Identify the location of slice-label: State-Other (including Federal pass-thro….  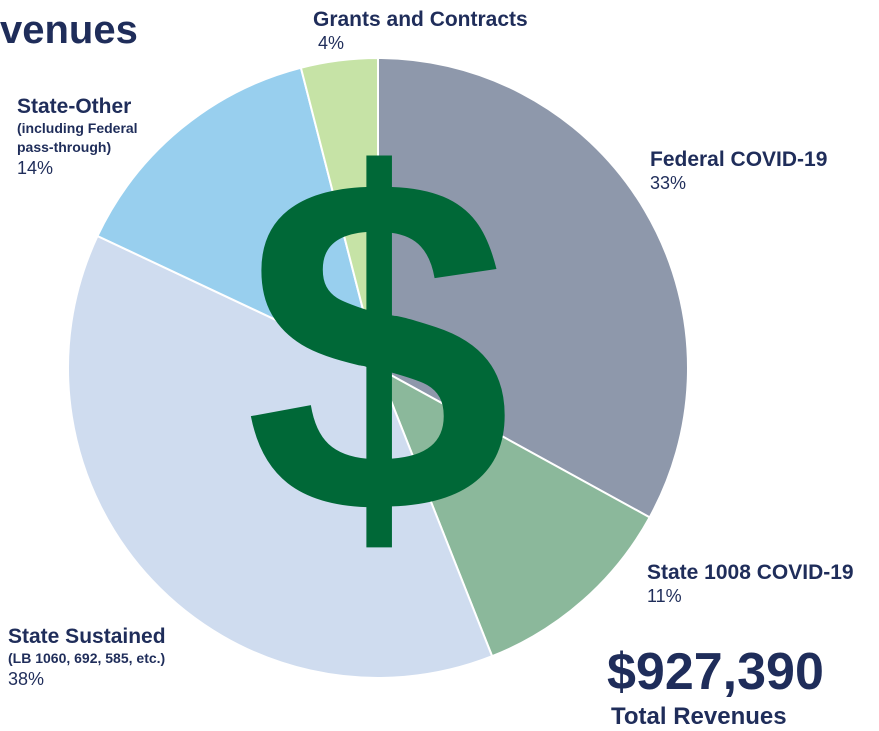
(92, 137).